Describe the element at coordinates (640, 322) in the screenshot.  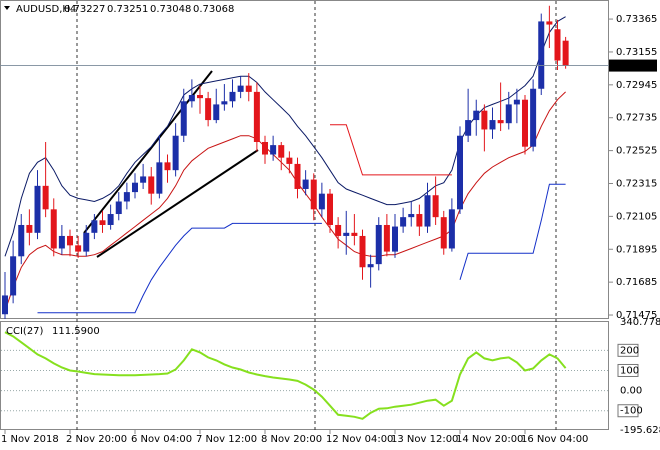
I see `y-tick-label: 340.7788` at that location.